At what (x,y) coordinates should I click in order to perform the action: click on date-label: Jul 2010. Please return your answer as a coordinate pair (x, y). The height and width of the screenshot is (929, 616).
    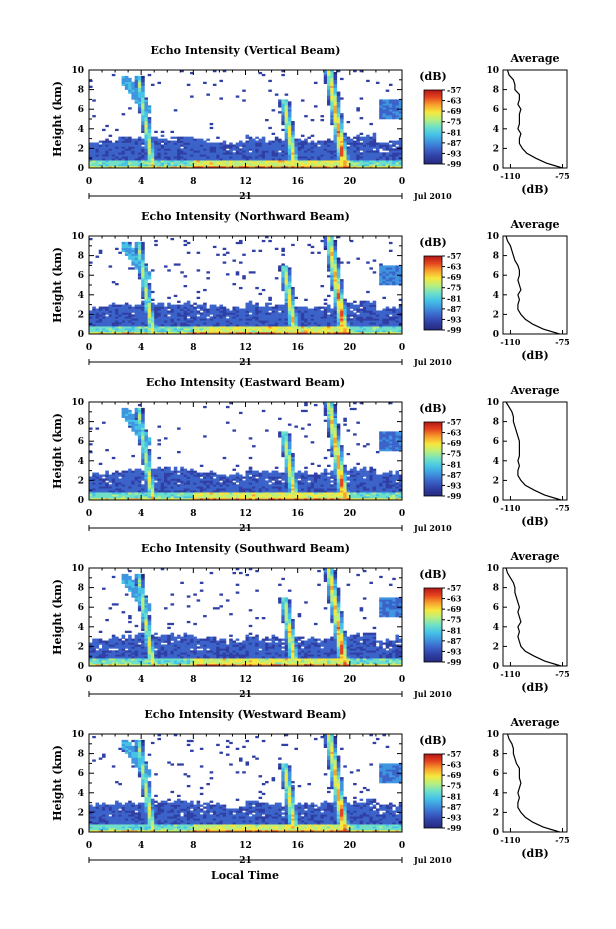
    Looking at the image, I should click on (432, 528).